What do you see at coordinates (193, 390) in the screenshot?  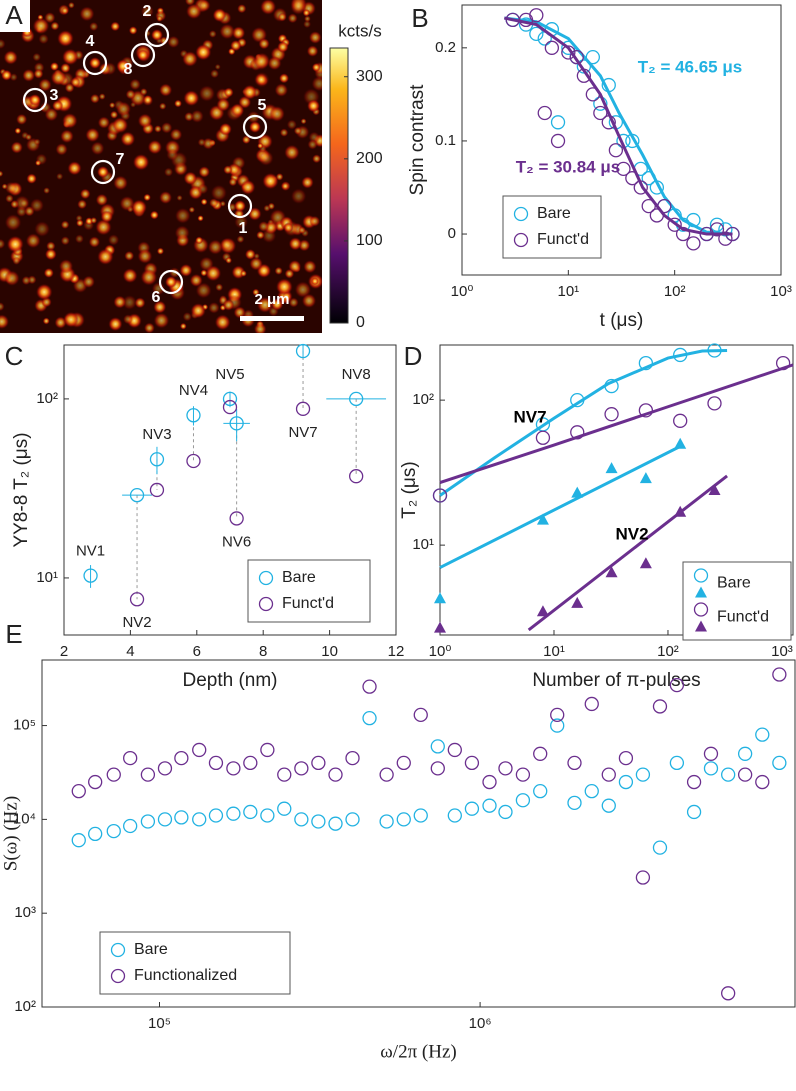 I see `point-label: NV4` at bounding box center [193, 390].